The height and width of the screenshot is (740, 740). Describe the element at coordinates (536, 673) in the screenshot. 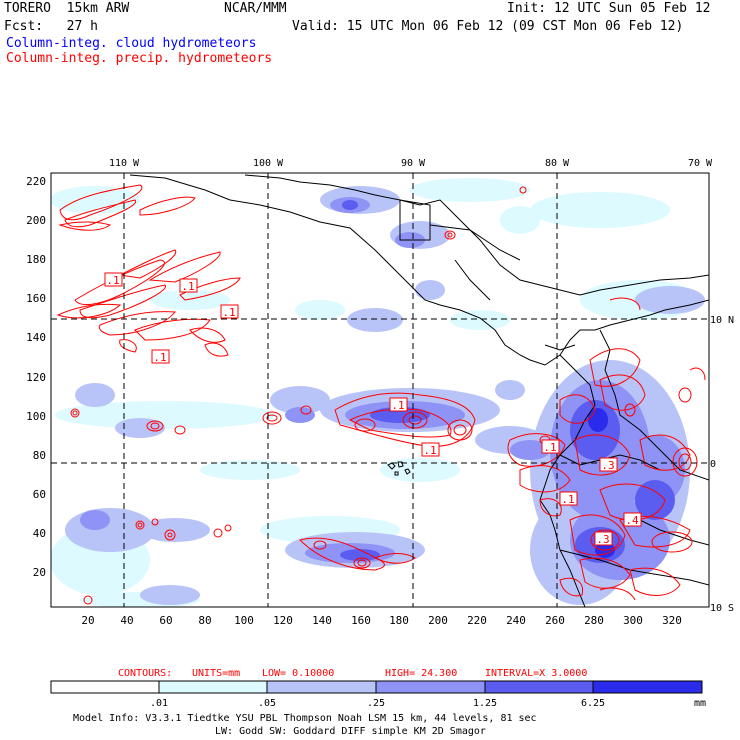

I see `svg-text: INTERVAL=X 3.0000` at that location.